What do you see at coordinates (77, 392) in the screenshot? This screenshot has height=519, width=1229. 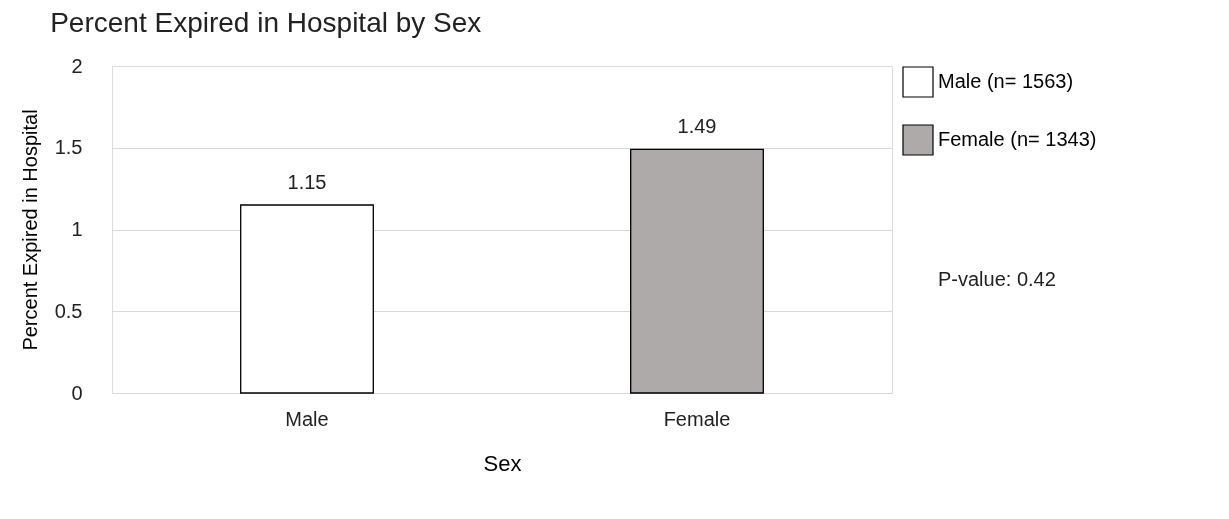 I see `y-tick-label: 0` at bounding box center [77, 392].